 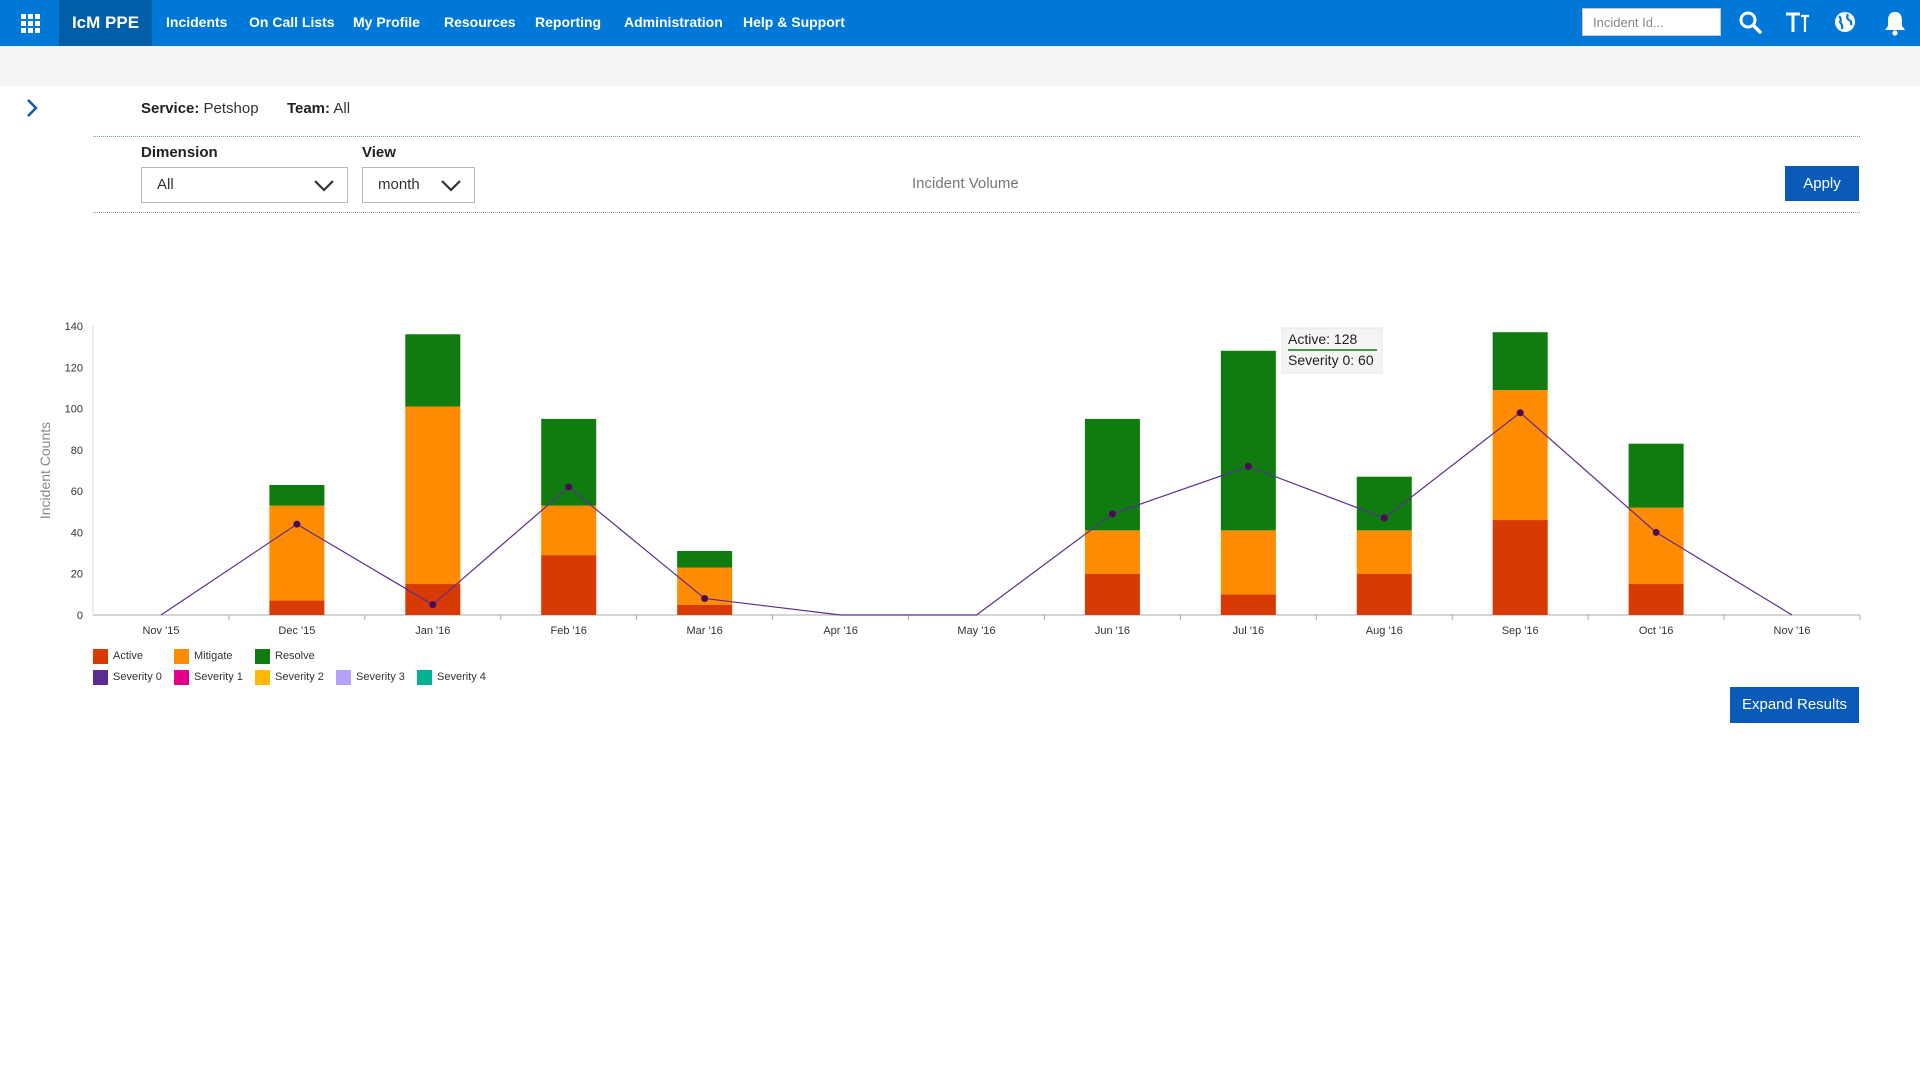 I want to click on nav-administration: Administration, so click(x=673, y=22).